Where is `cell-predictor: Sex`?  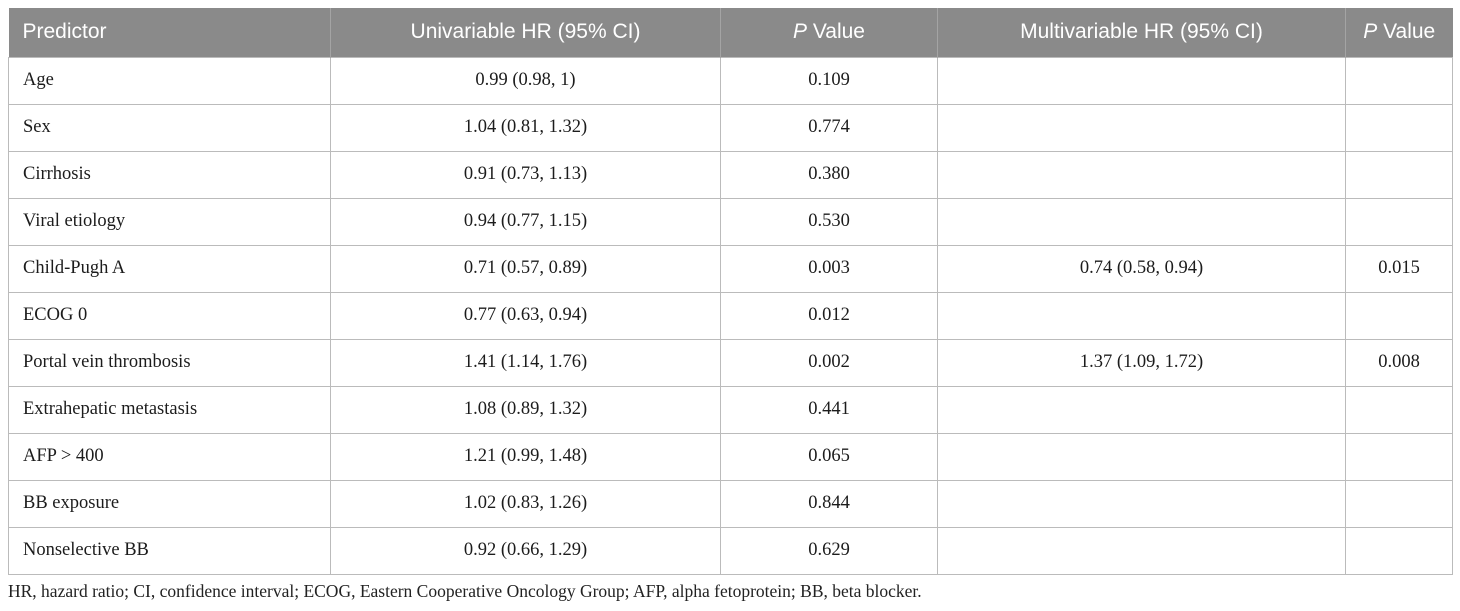
cell-predictor: Sex is located at coordinates (169, 127).